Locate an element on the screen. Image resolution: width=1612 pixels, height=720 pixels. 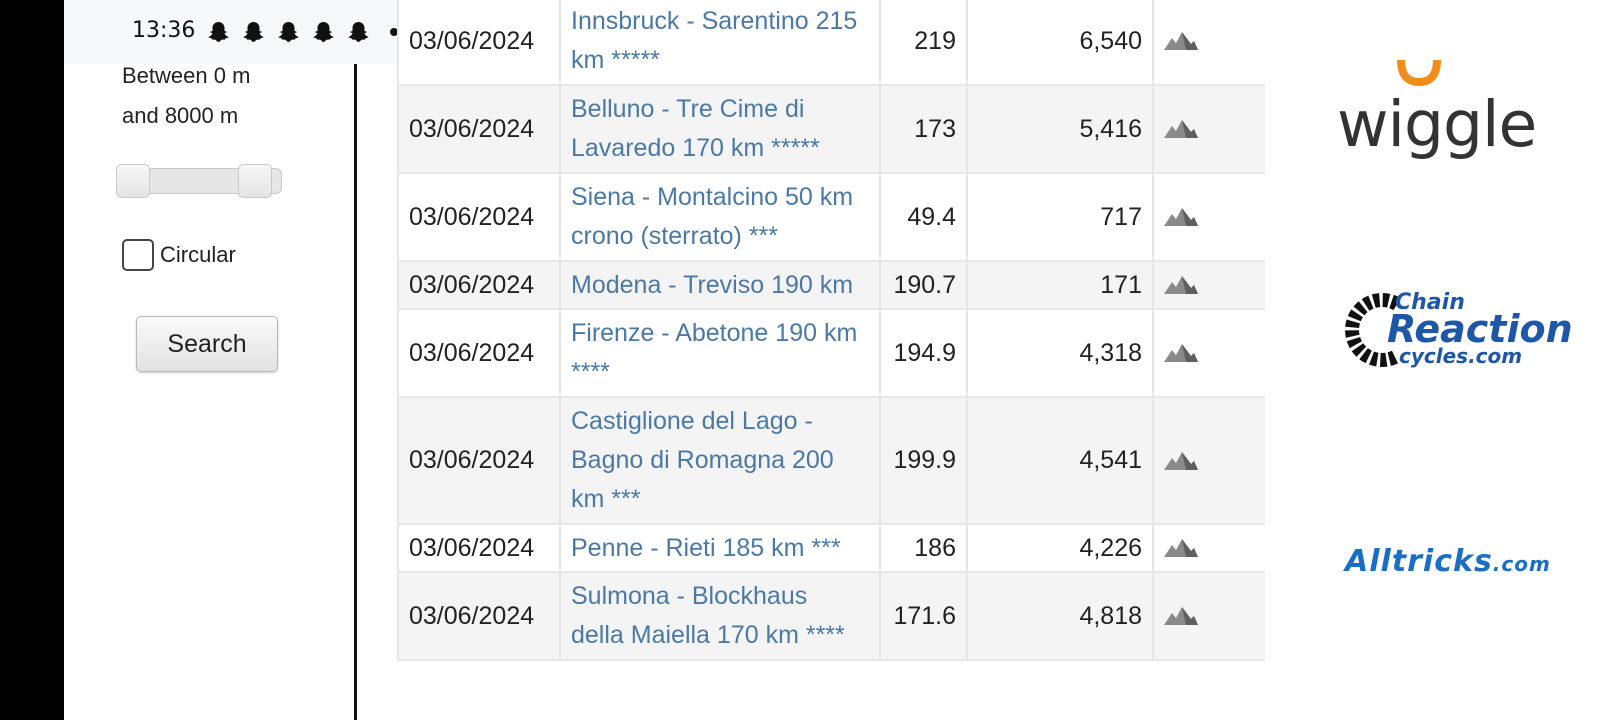
route-distance: 171.6 is located at coordinates (923, 616).